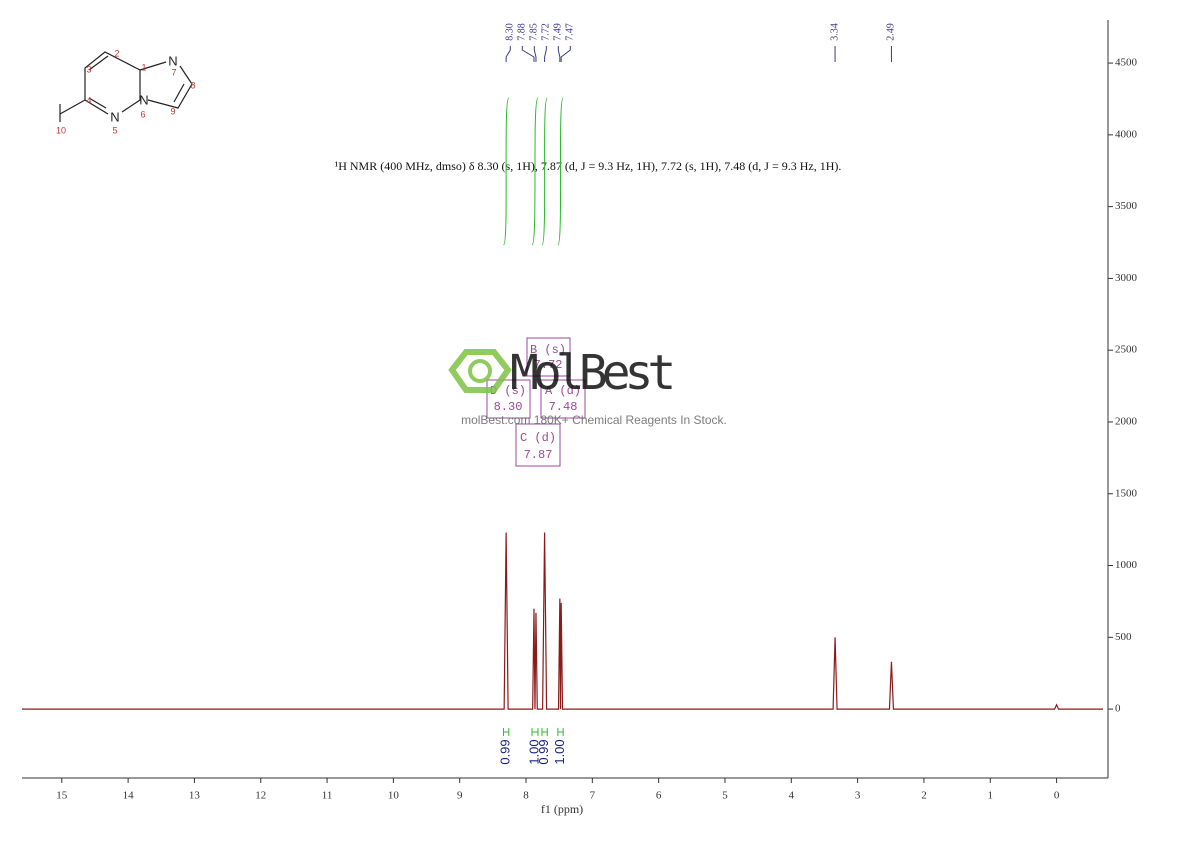 The image size is (1190, 841). I want to click on atom-number: 4, so click(88, 100).